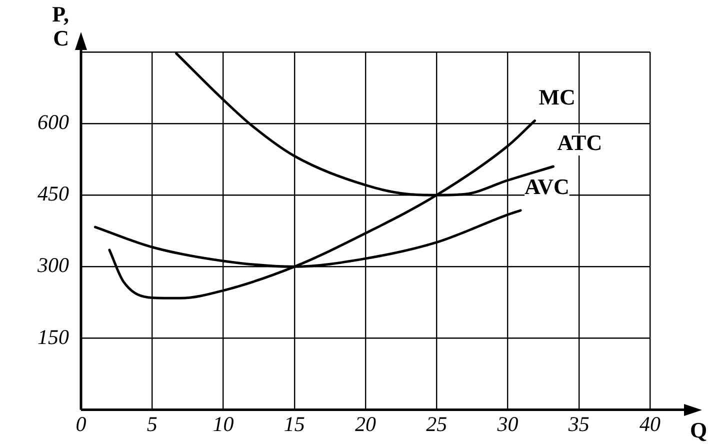 This screenshot has height=445, width=725. I want to click on x-tick-label: 0, so click(81, 424).